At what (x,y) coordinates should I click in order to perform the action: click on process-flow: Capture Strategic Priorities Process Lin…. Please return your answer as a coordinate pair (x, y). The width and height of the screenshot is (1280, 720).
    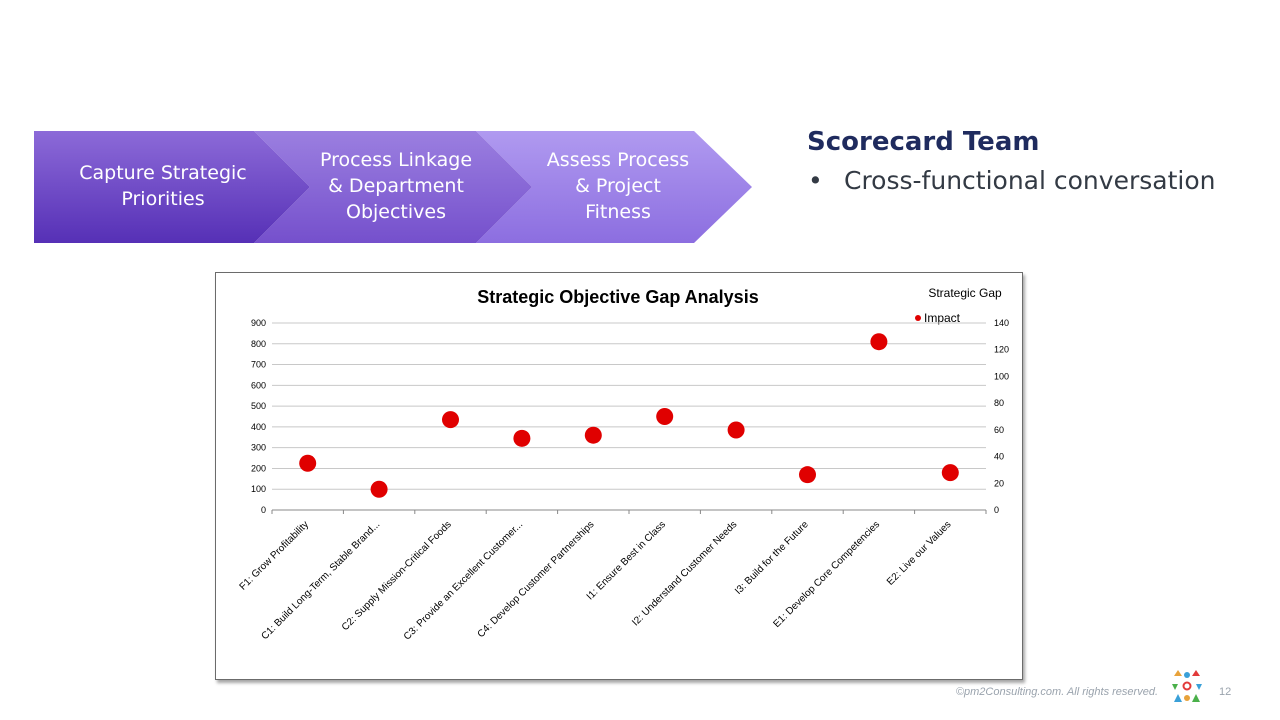
    Looking at the image, I should click on (394, 187).